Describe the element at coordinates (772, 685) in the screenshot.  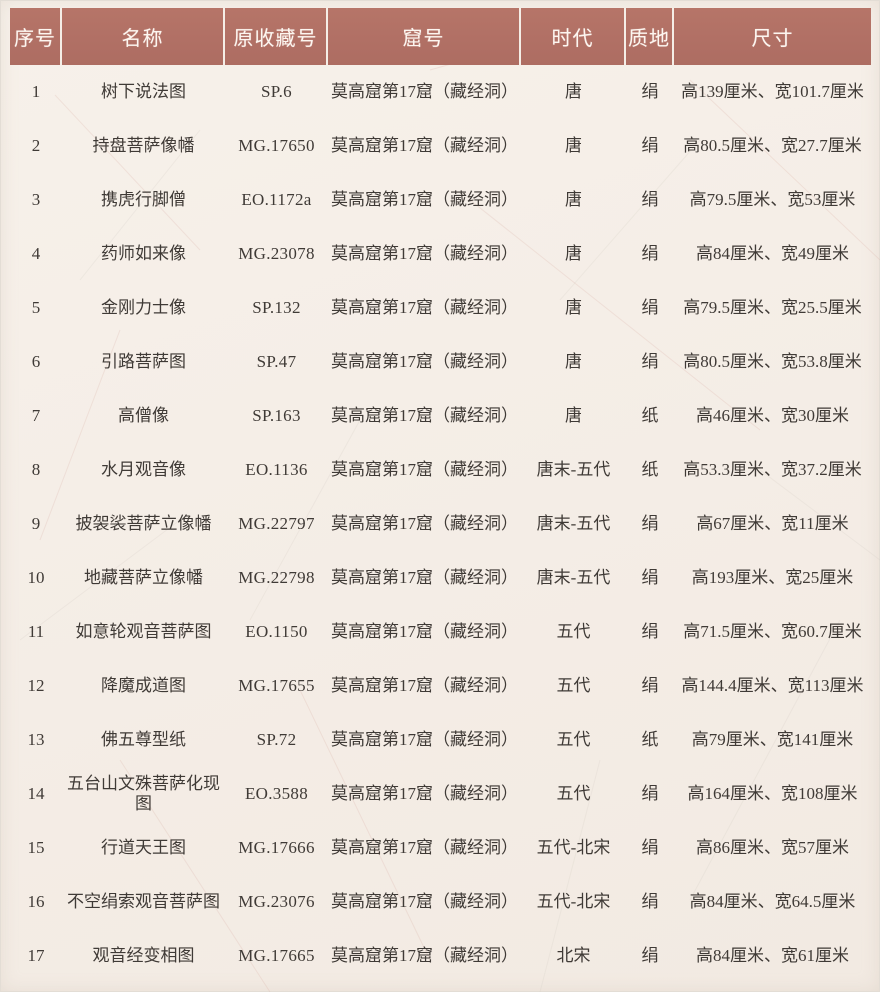
I see `cell-dimensions: 高144.4厘米、宽113厘米` at that location.